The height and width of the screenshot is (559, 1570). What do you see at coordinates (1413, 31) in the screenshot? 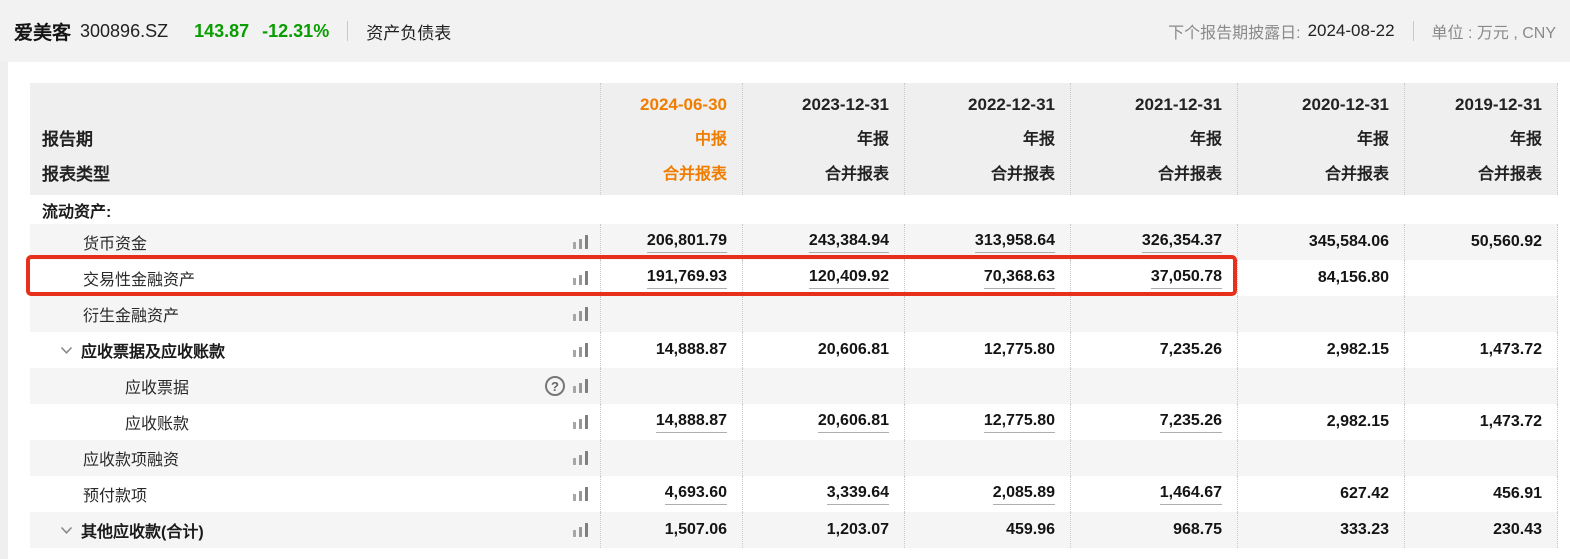
I see `divider` at bounding box center [1413, 31].